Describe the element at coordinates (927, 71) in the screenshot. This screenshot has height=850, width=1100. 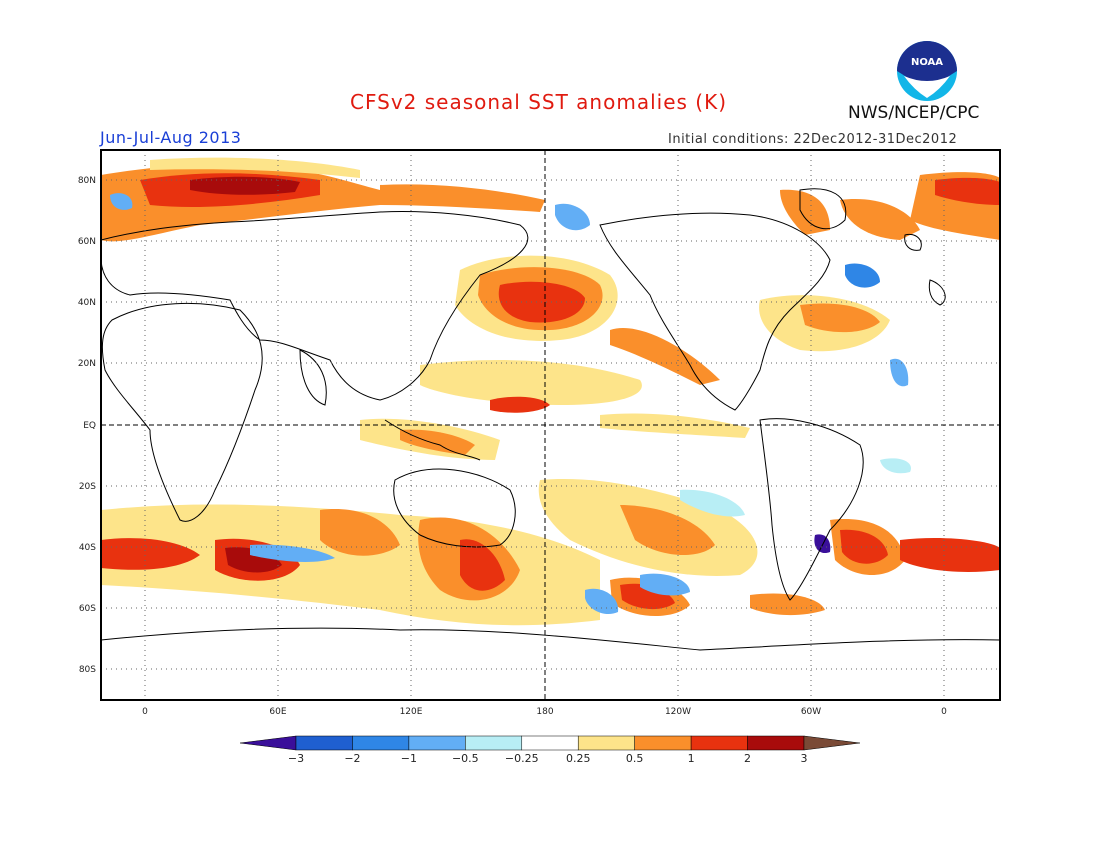
I see `noaa-logo: NOAA` at that location.